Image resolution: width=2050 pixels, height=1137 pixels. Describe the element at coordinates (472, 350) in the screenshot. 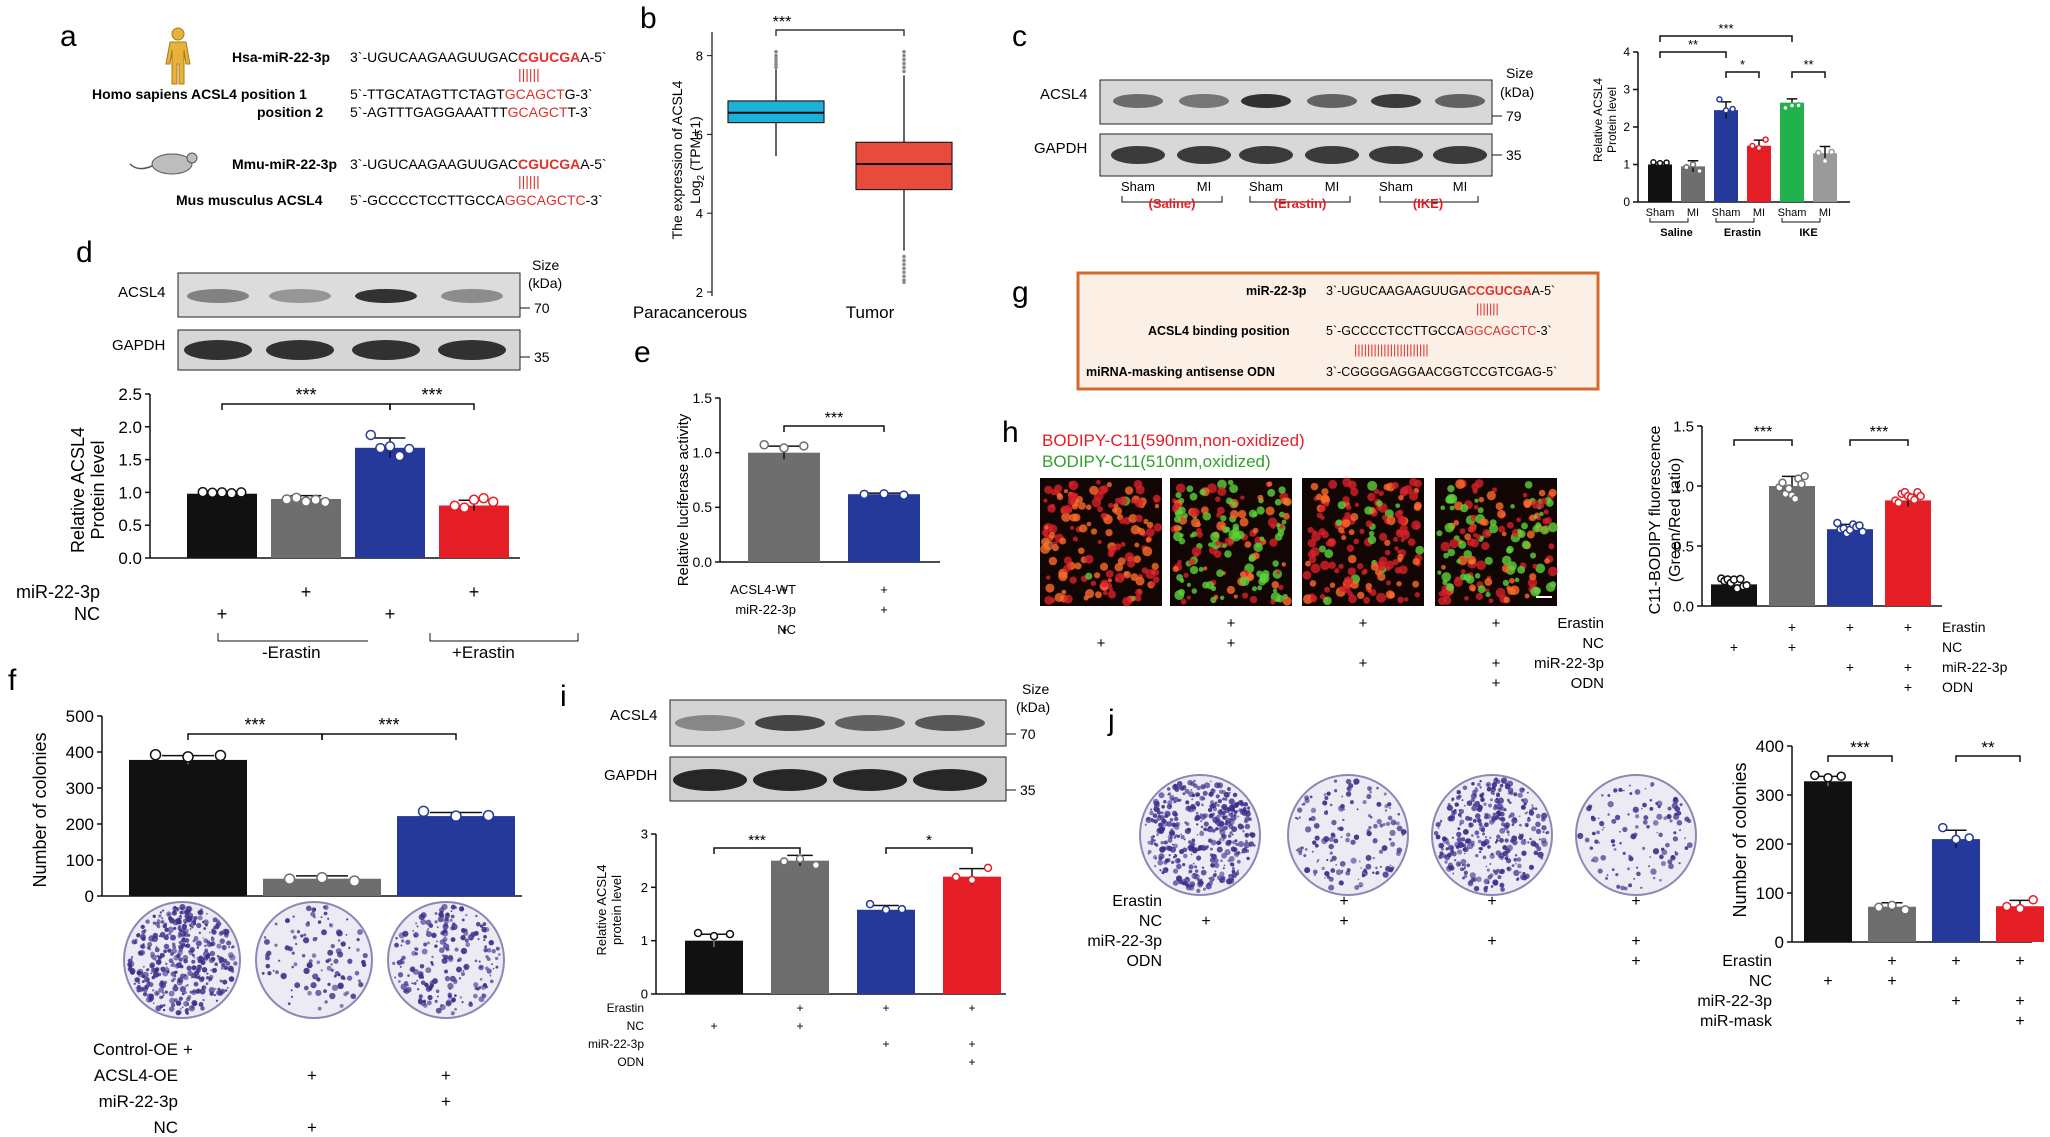

I see `d-gapdh-band` at that location.